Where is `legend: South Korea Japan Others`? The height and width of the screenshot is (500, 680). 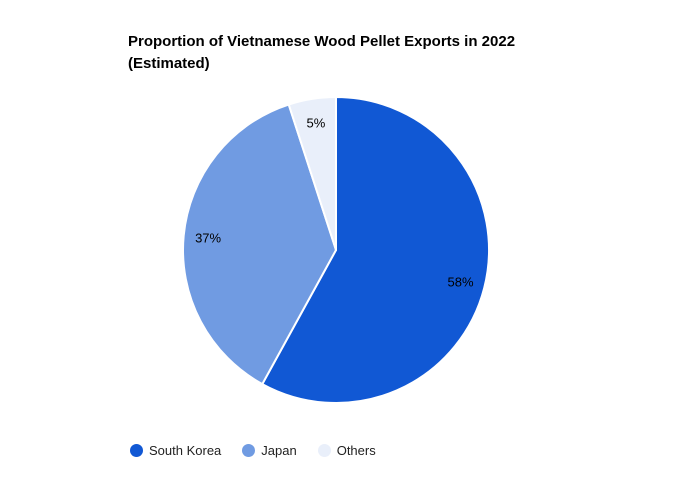 legend: South Korea Japan Others is located at coordinates (253, 450).